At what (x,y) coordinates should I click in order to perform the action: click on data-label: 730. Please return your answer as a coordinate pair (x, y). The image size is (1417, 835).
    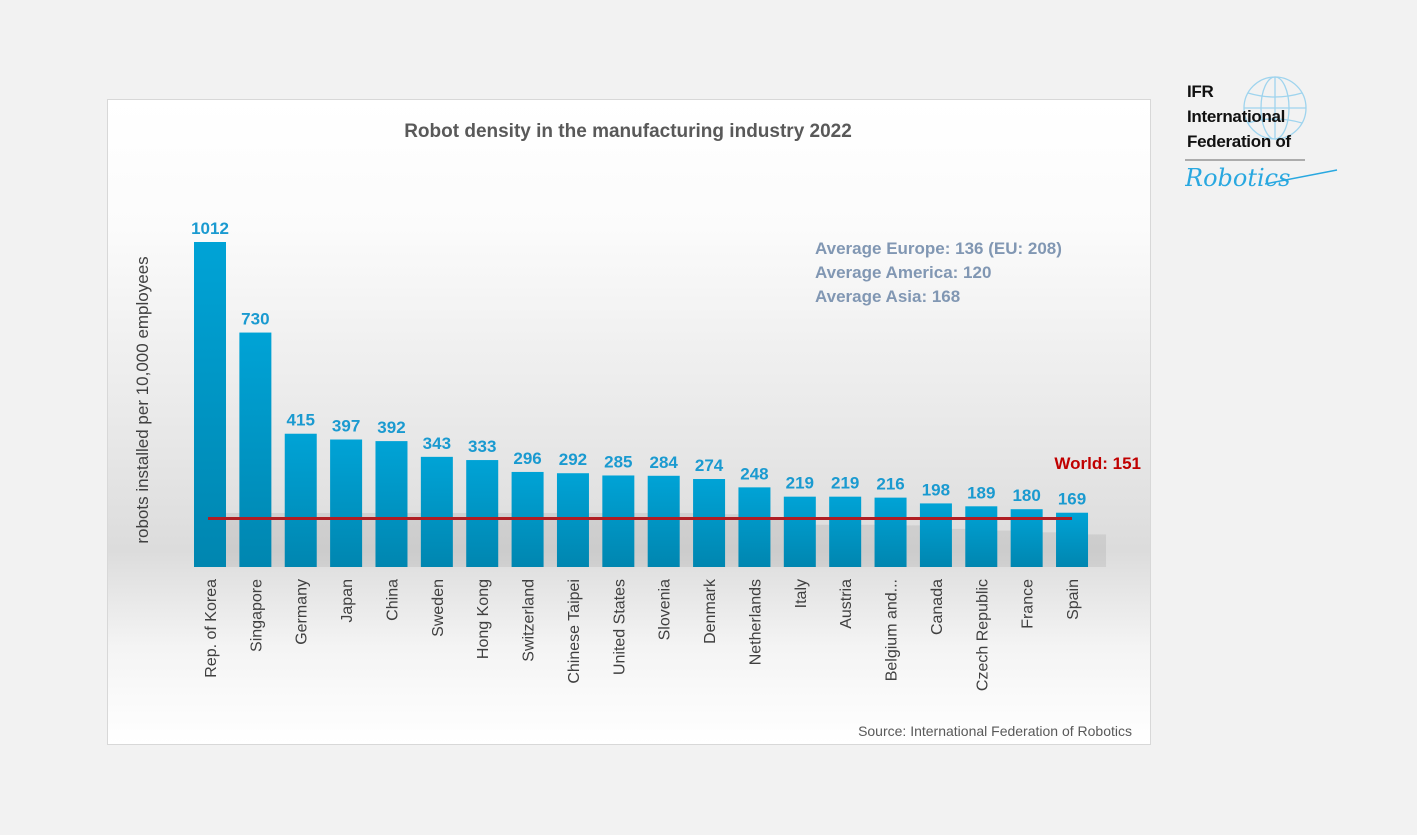
    Looking at the image, I should click on (255, 319).